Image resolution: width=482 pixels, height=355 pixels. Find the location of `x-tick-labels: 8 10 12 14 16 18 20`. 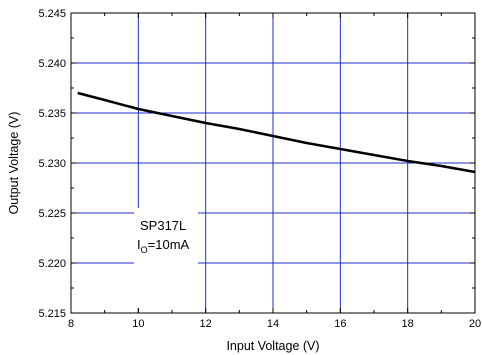

x-tick-labels: 8 10 12 14 16 18 20 is located at coordinates (274, 324).